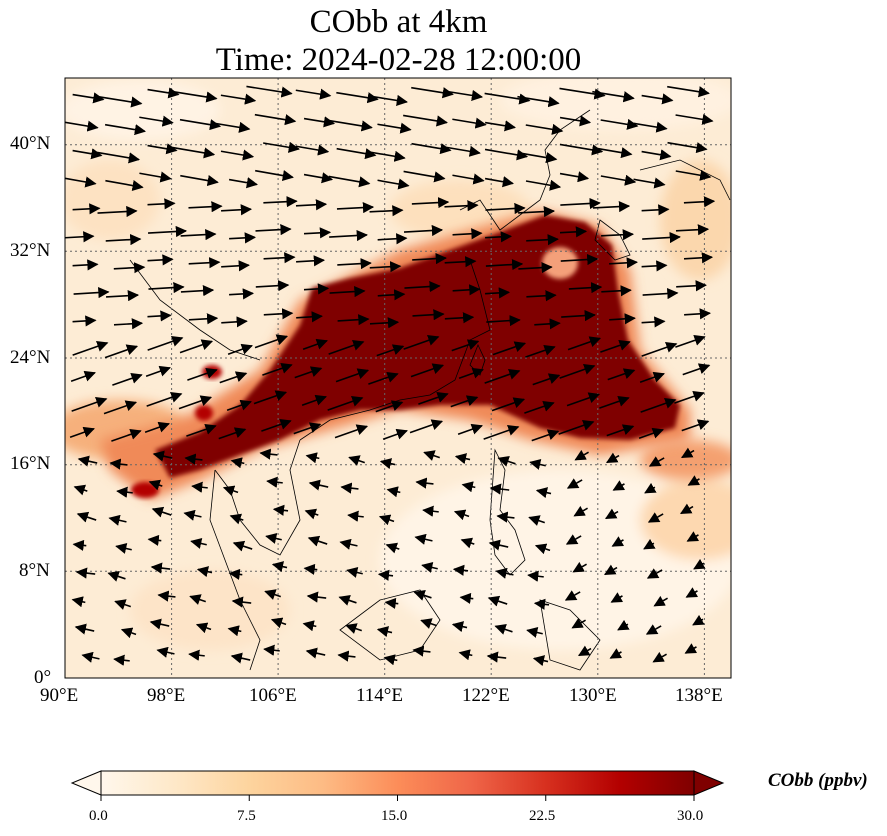  What do you see at coordinates (30, 357) in the screenshot?
I see `lat-tick-label: 24°N` at bounding box center [30, 357].